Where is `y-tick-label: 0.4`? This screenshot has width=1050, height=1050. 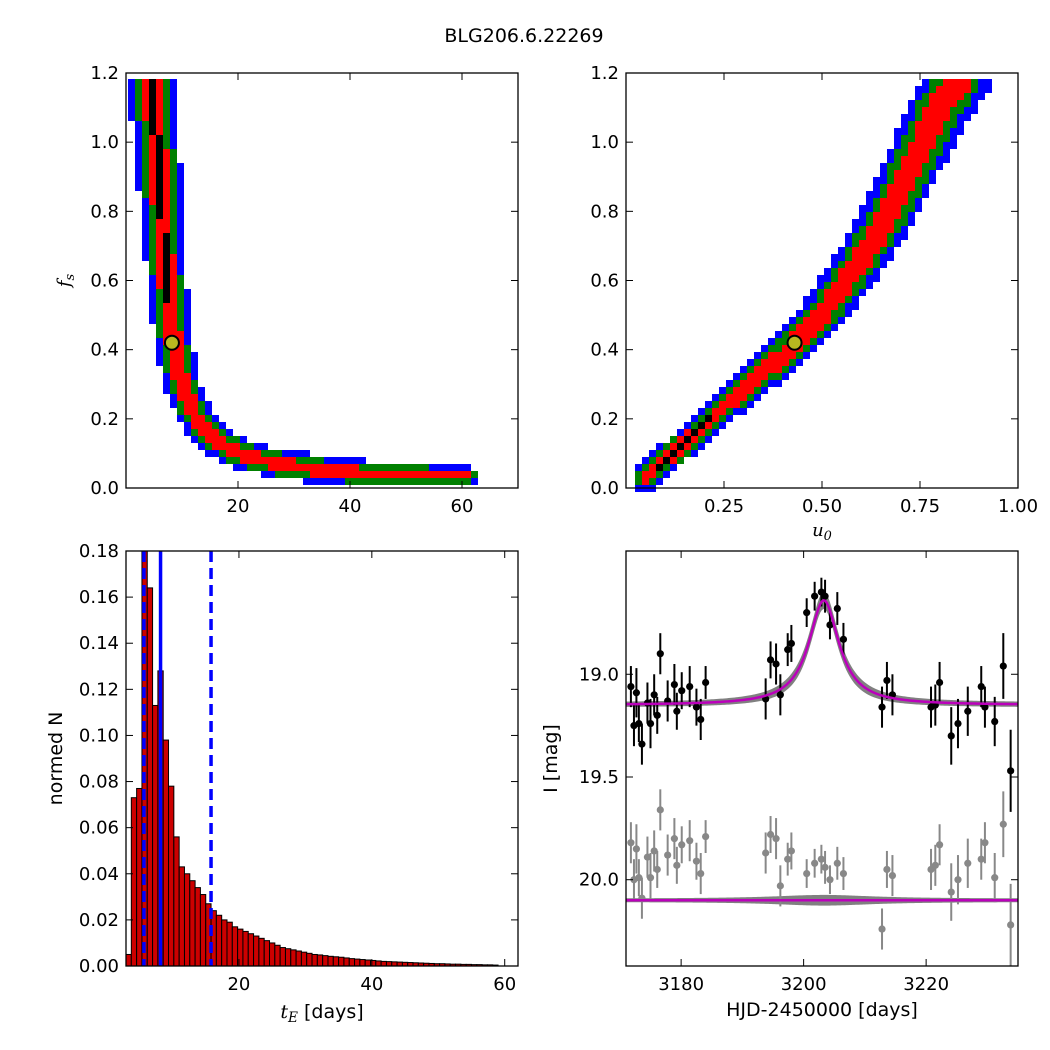 y-tick-label: 0.4 is located at coordinates (104, 350).